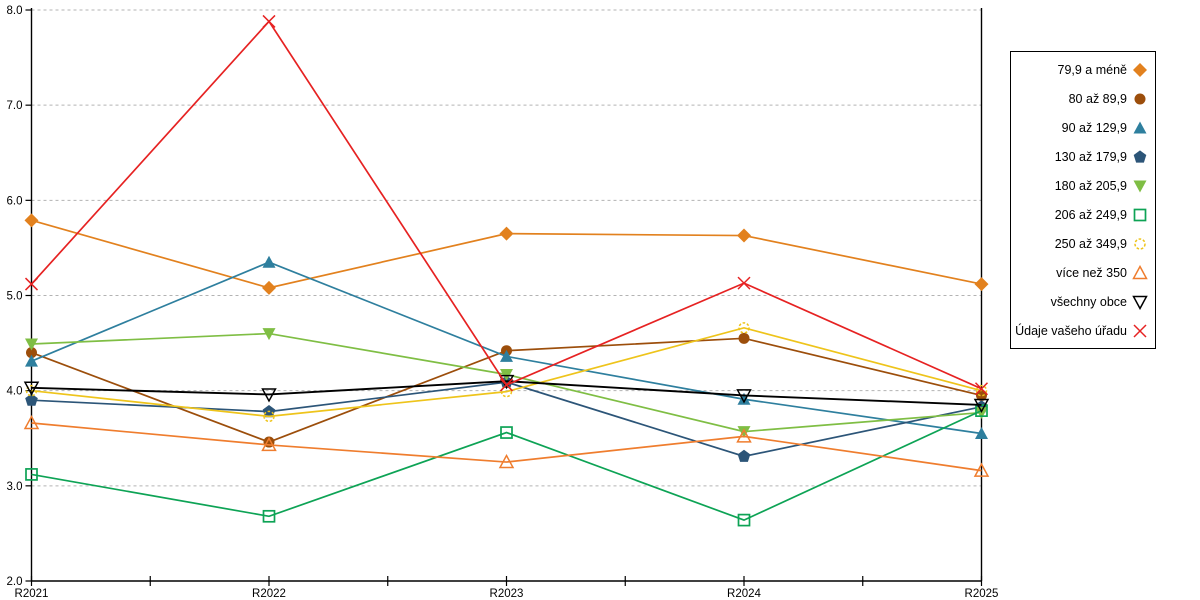 This screenshot has height=600, width=1200. I want to click on pentagon-legend-icon, so click(1140, 156).